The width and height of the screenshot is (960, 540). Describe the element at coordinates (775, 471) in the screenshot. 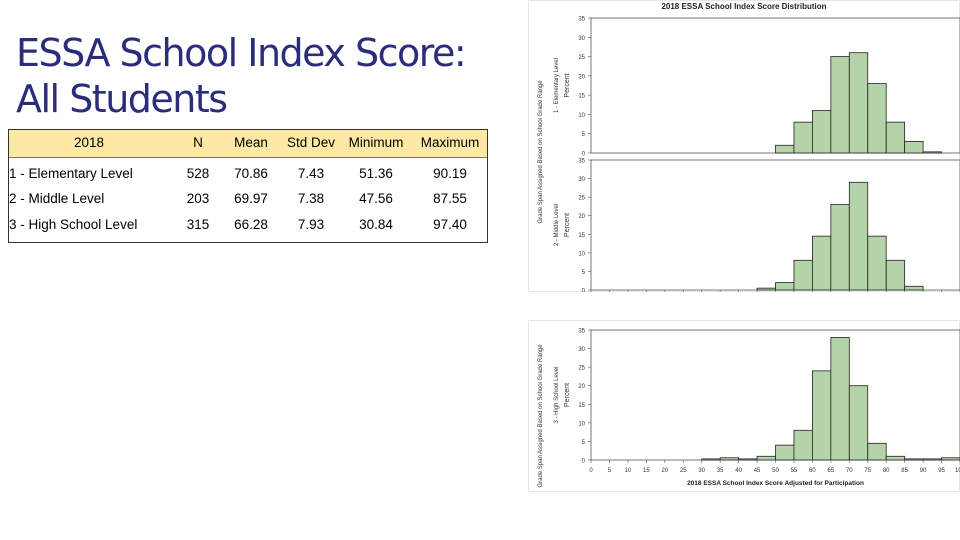

I see `x-tick-label: 50` at that location.